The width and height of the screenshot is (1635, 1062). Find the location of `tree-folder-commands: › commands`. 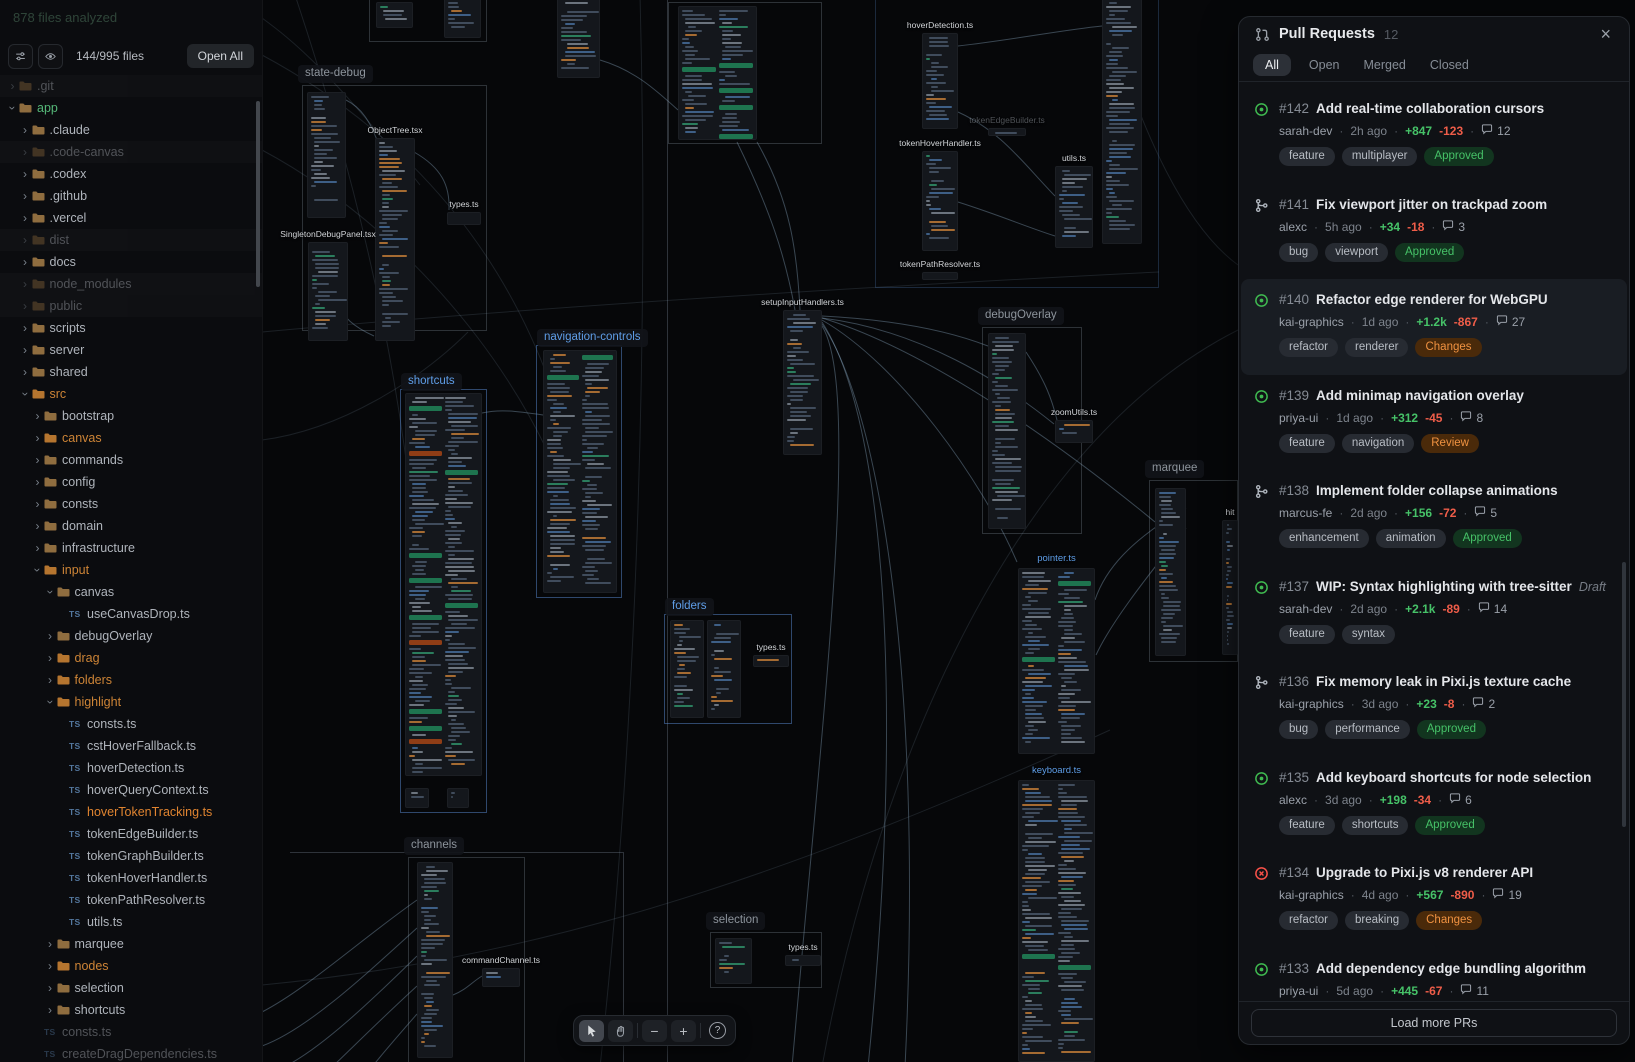

tree-folder-commands: › commands is located at coordinates (131, 460).